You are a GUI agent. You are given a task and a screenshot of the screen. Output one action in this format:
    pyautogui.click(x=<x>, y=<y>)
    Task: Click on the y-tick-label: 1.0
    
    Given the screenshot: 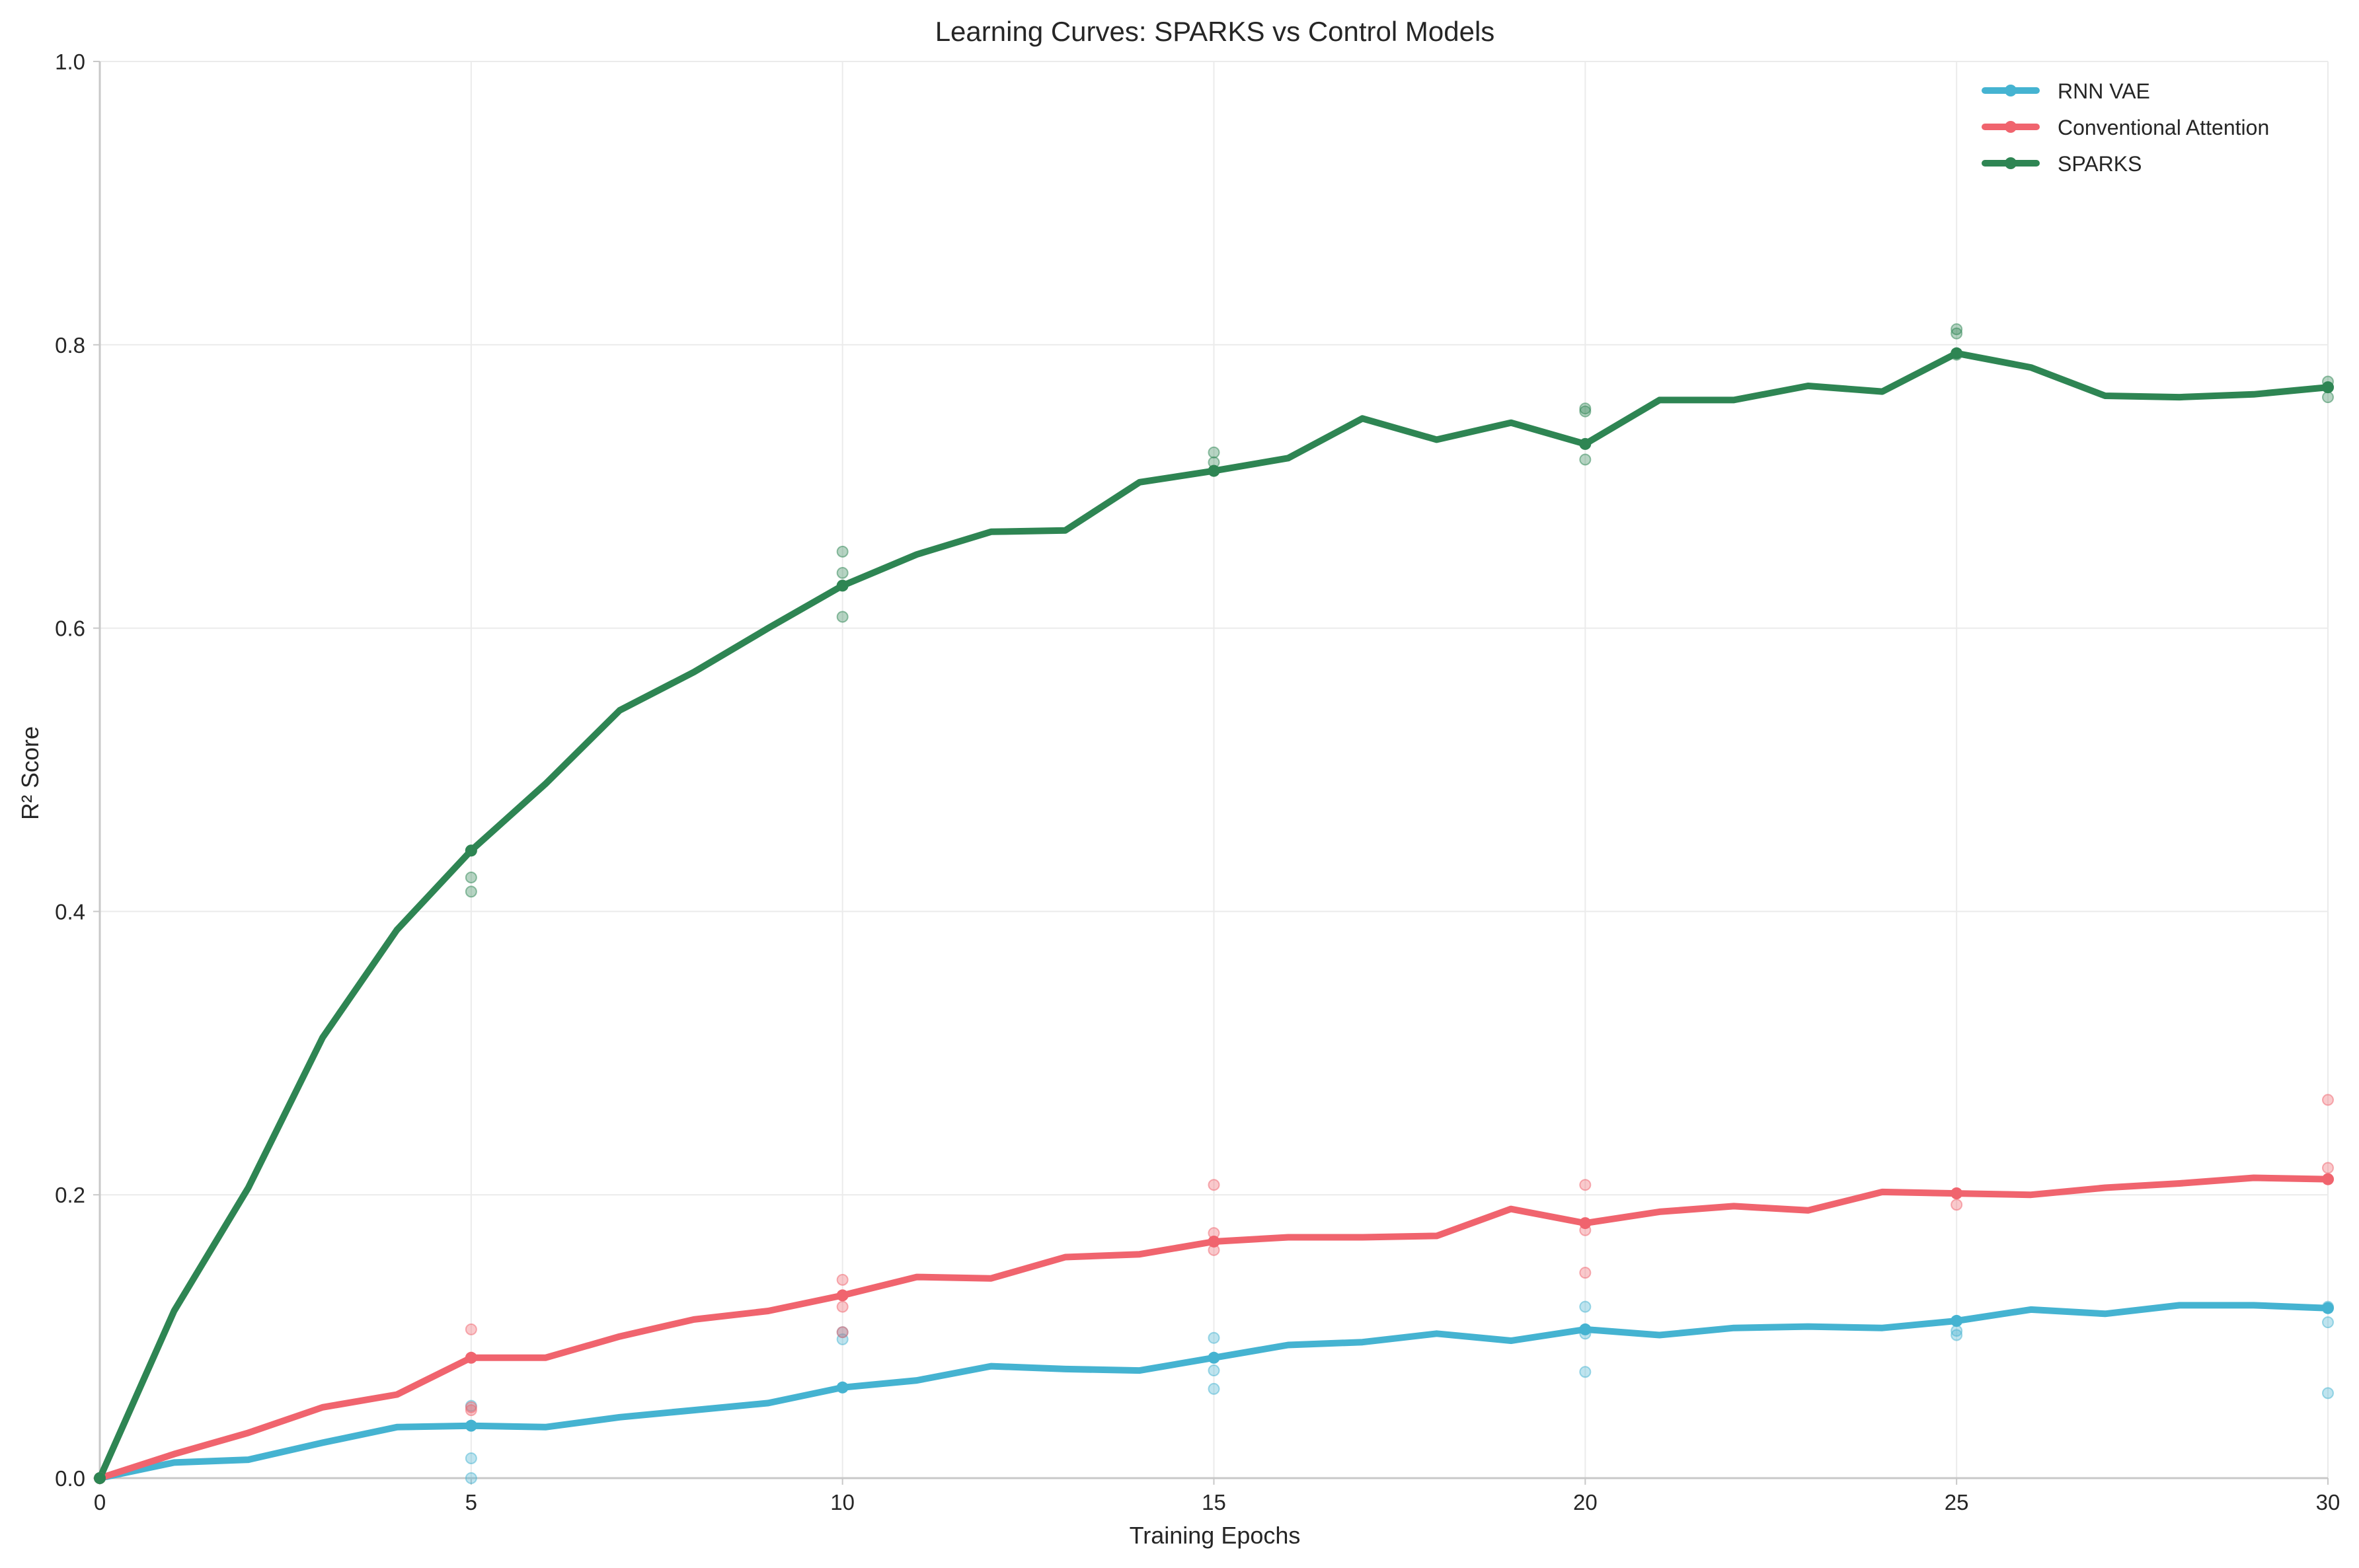 What is the action you would take?
    pyautogui.click(x=70, y=62)
    